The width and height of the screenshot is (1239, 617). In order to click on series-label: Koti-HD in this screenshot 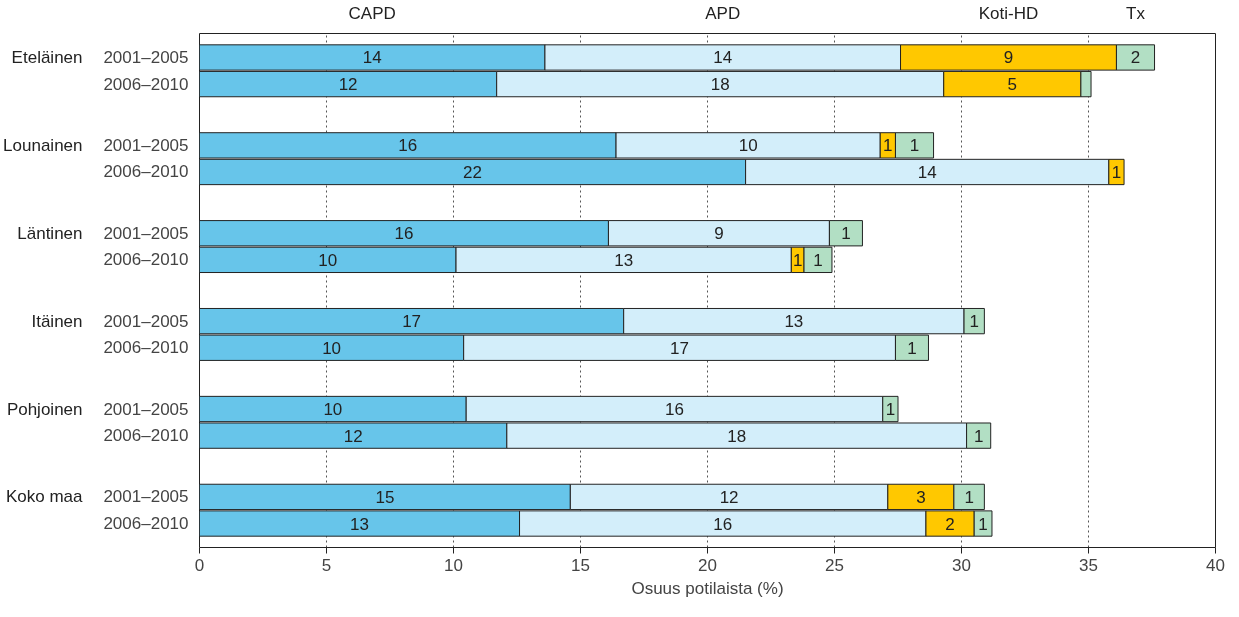, I will do `click(1008, 13)`.